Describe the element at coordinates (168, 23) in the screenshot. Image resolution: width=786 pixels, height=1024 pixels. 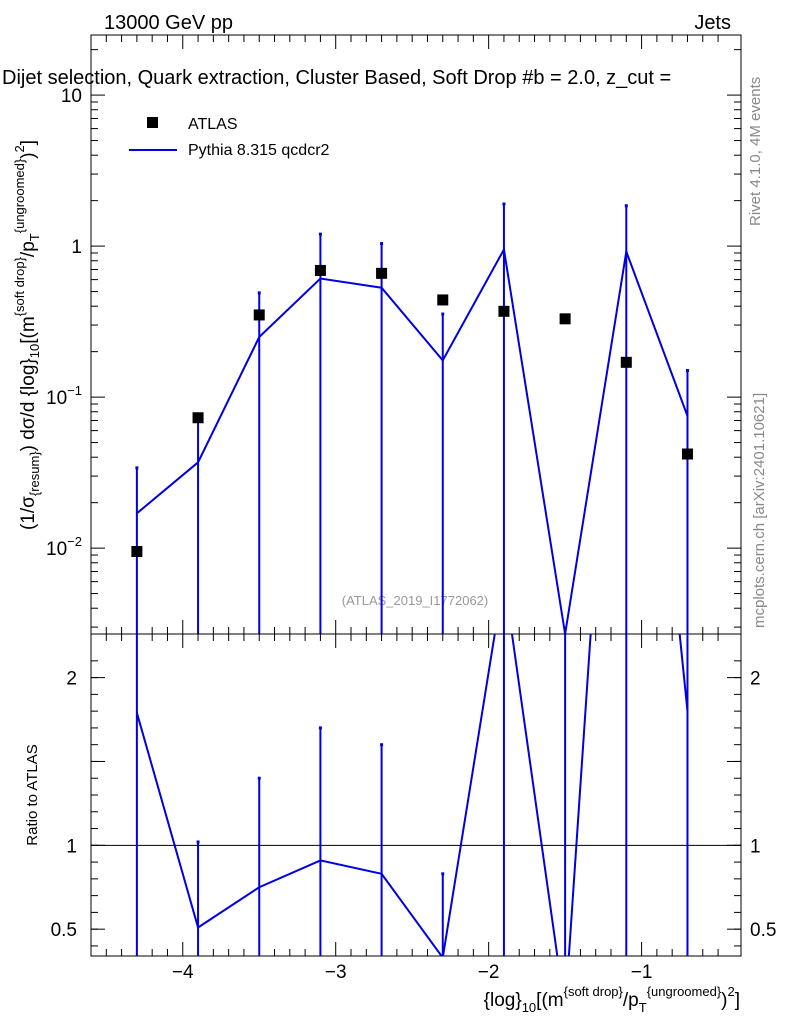
I see `energy-label: 13000 GeV pp` at that location.